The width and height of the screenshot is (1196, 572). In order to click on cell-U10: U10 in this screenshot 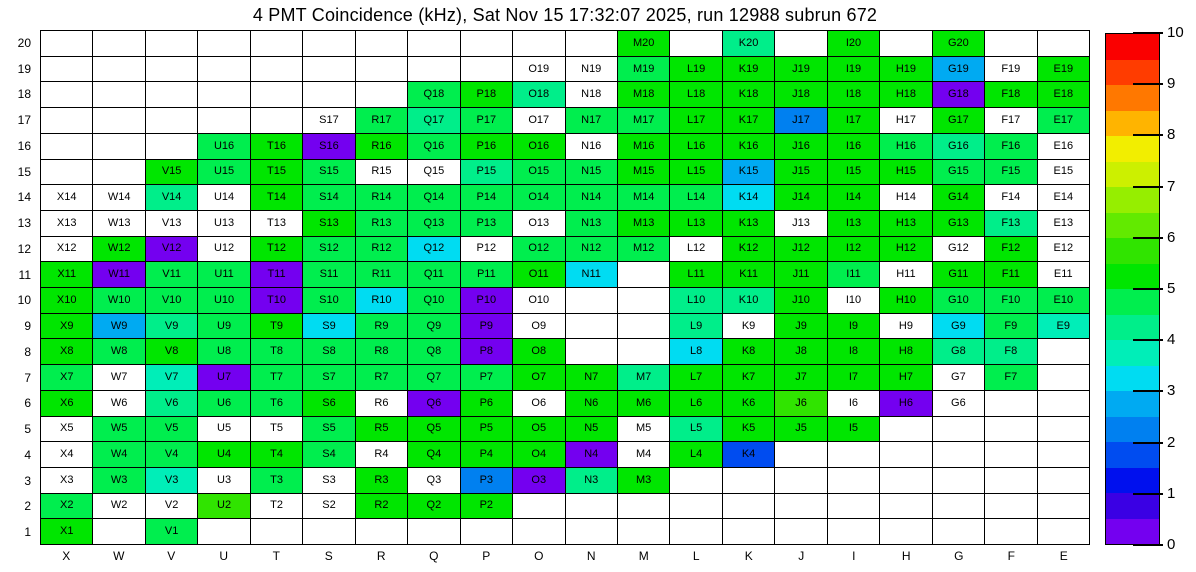, I will do `click(224, 300)`.